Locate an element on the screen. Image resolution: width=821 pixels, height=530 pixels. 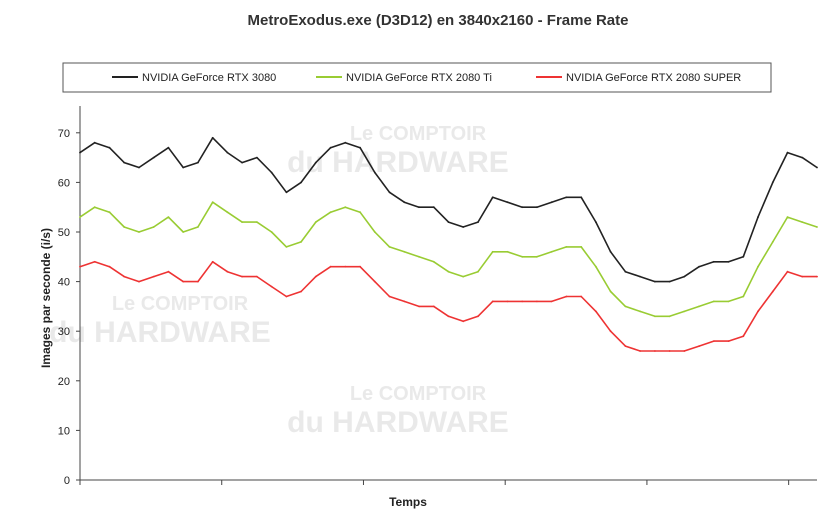
y-tick-label: 40 is located at coordinates (64, 283).